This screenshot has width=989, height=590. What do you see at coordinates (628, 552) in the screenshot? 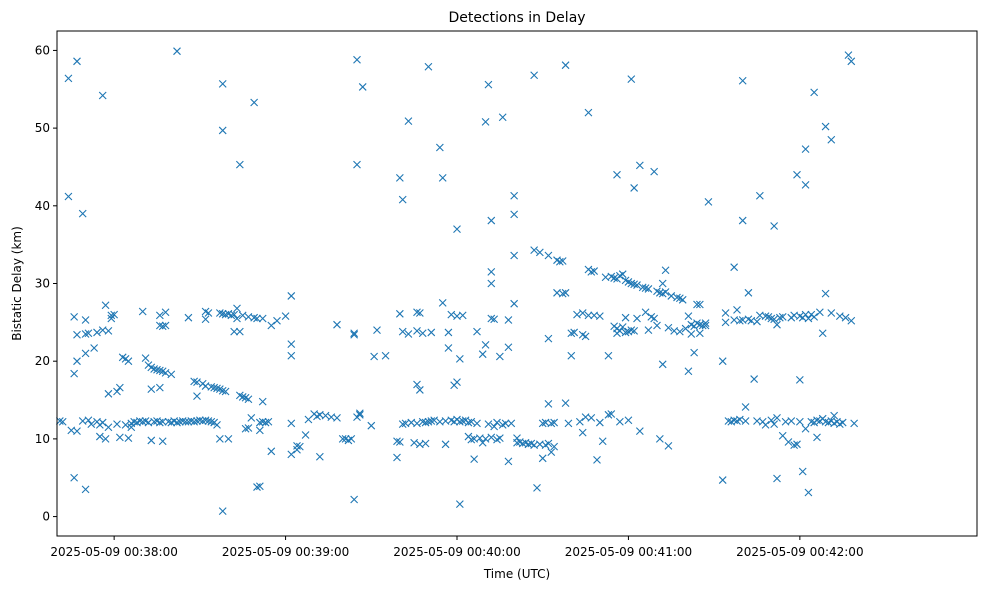
I see `x-tick-label: 2025-05-09 00:41:00` at bounding box center [628, 552].